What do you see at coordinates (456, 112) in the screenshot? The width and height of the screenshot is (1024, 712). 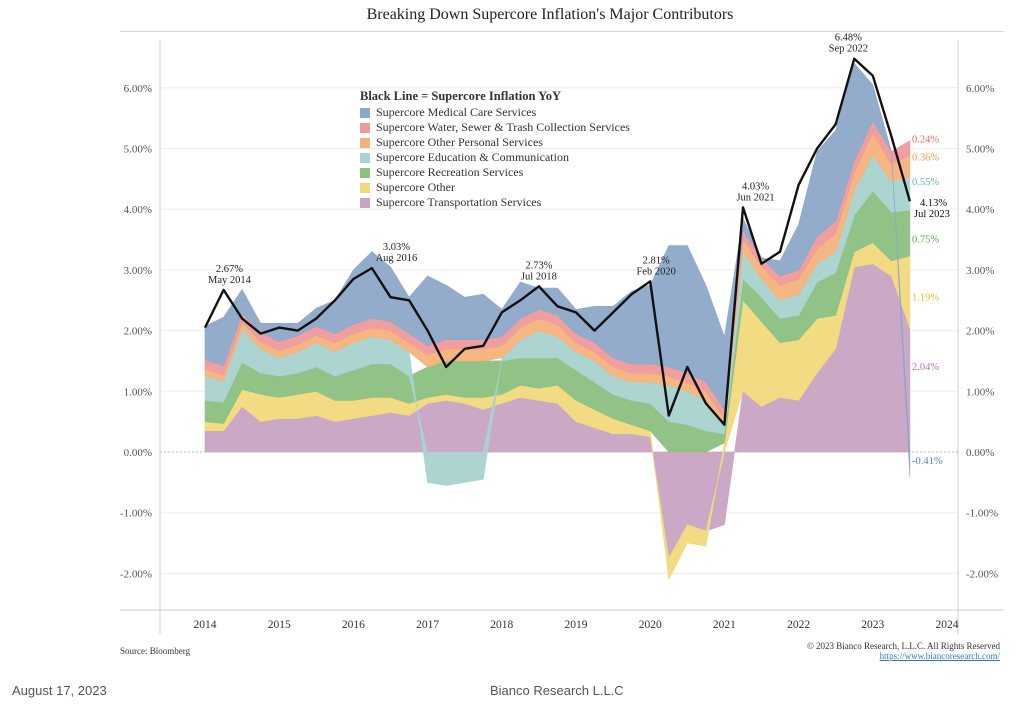 I see `legend-label: Supercore Medical Care Services` at bounding box center [456, 112].